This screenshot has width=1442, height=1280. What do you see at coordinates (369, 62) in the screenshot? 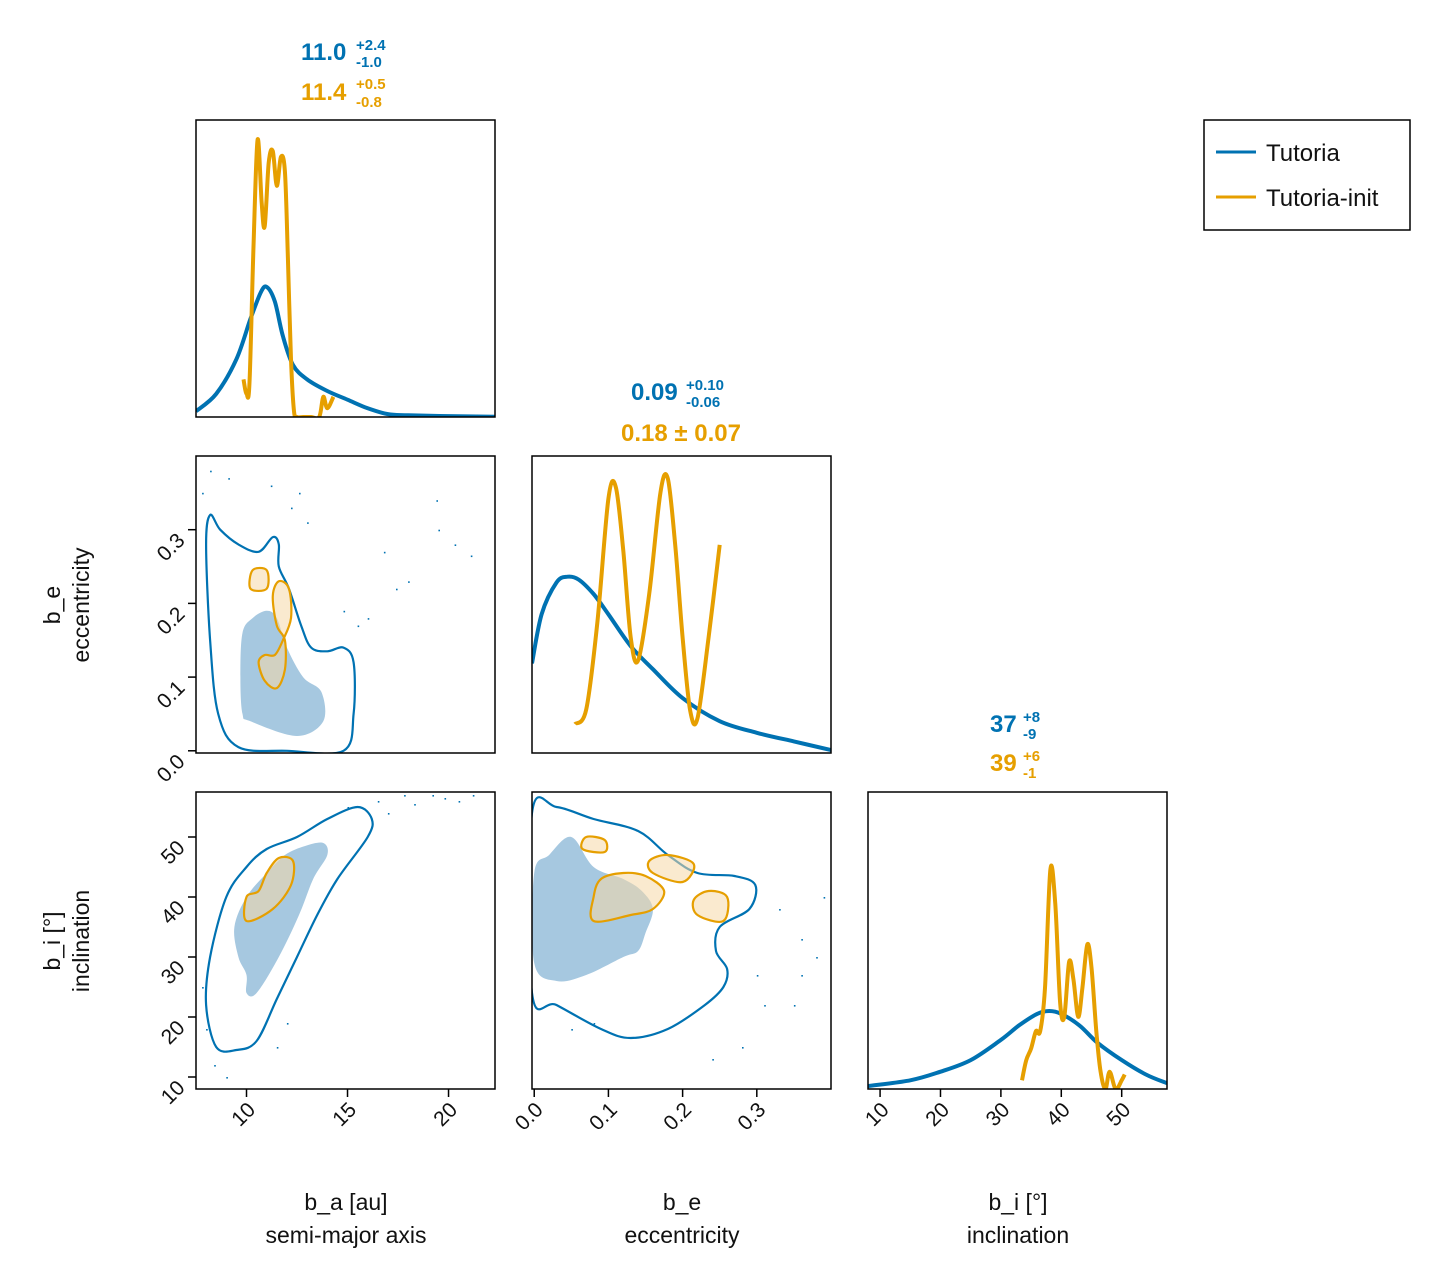
I see `summary-b-a-tutoria-minus: -1.0` at bounding box center [369, 62].